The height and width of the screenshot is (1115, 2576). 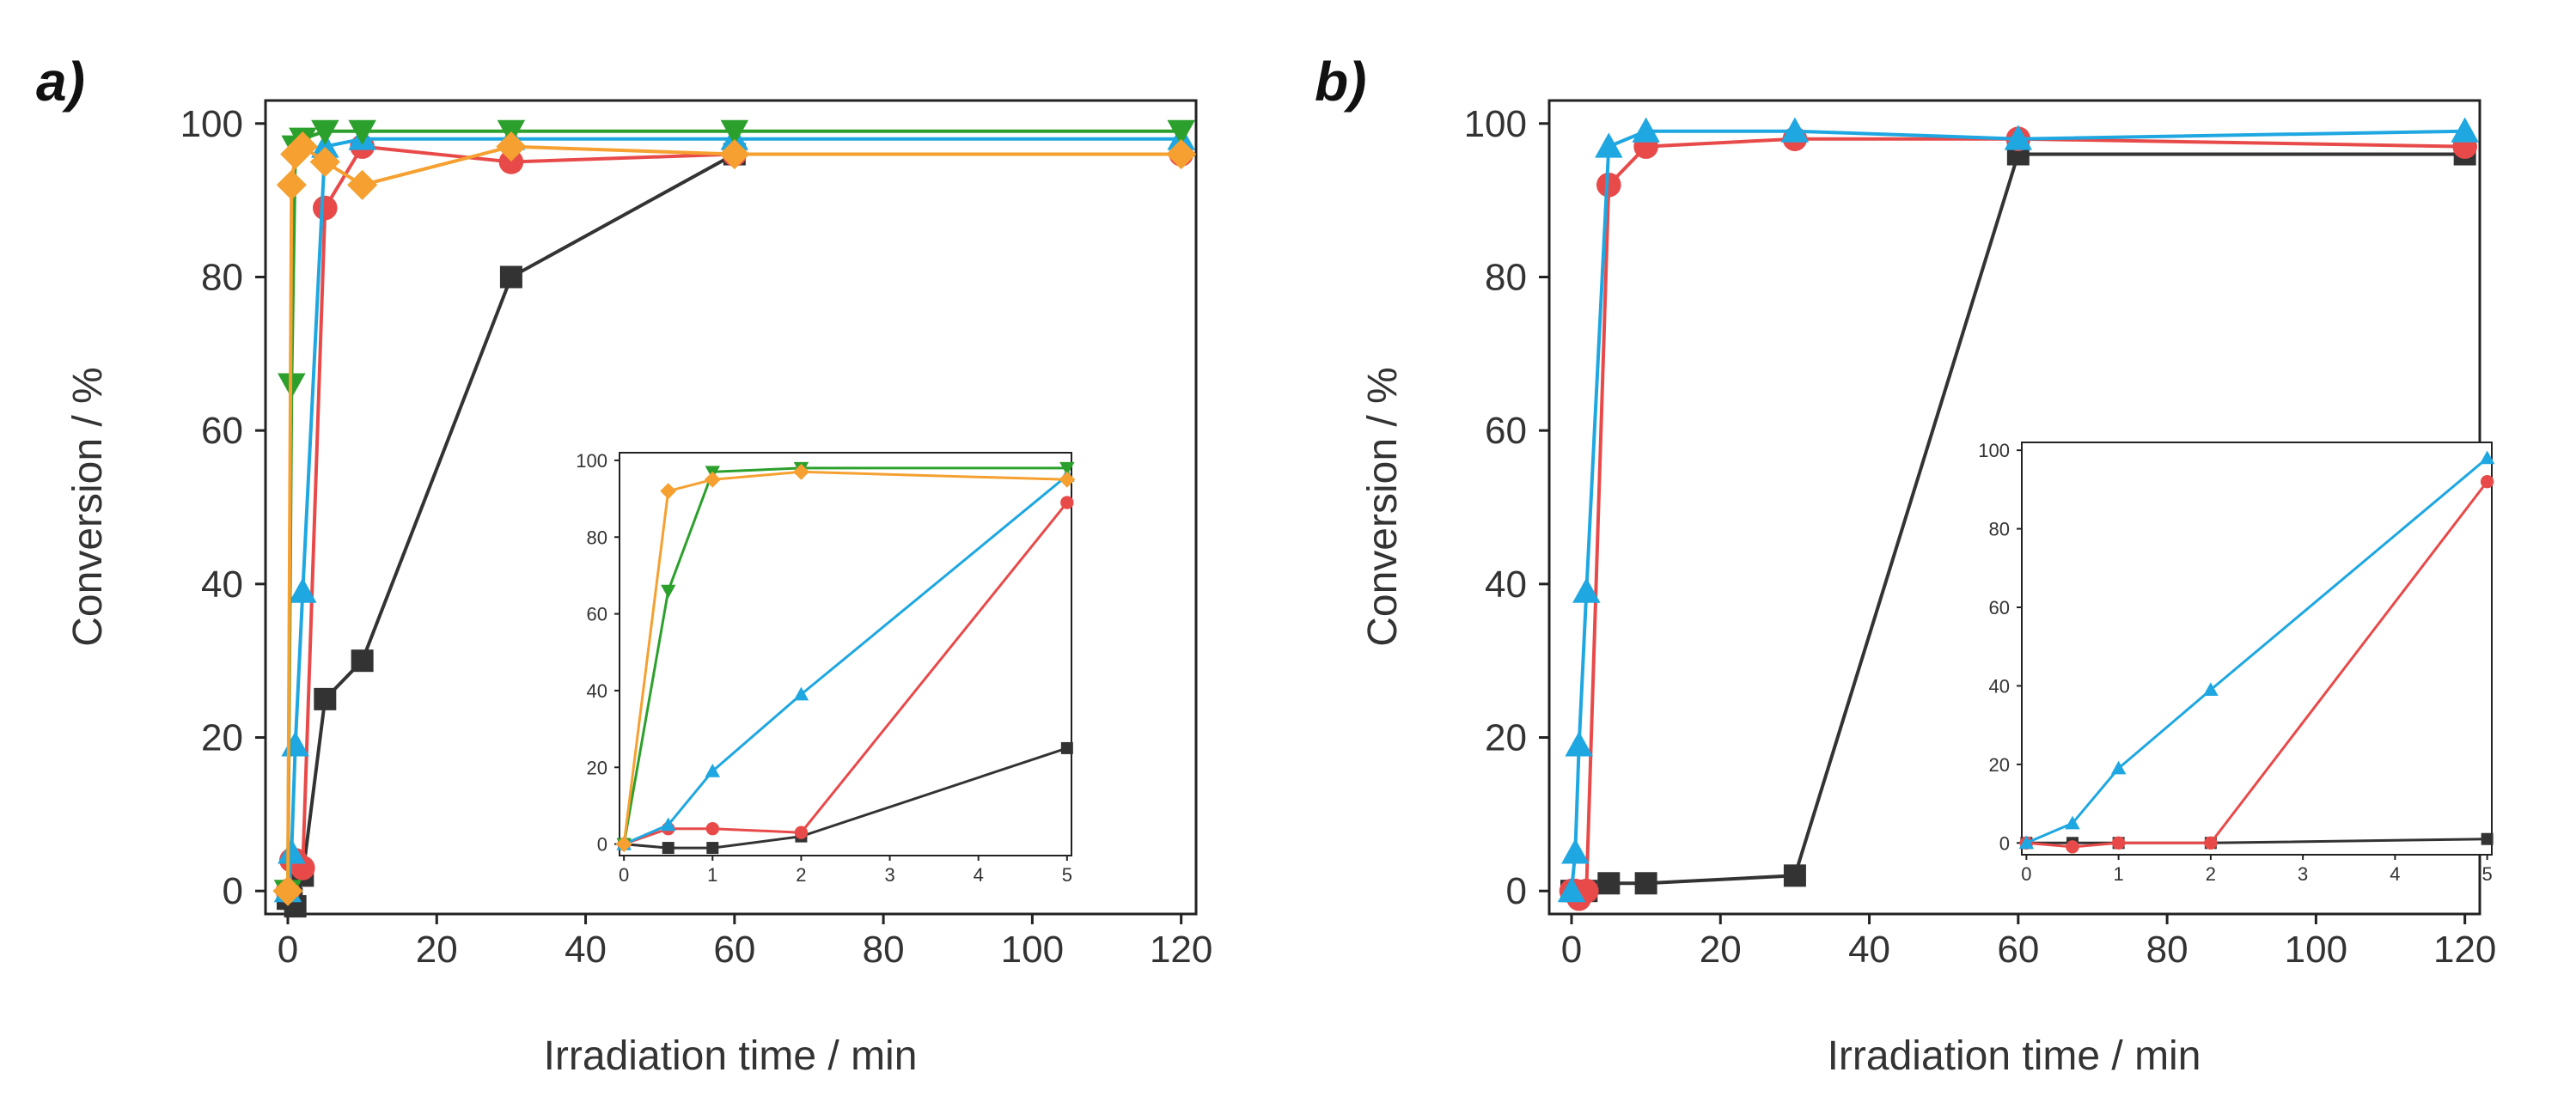 I want to click on inset-y-tick-label: 60, so click(x=1999, y=608).